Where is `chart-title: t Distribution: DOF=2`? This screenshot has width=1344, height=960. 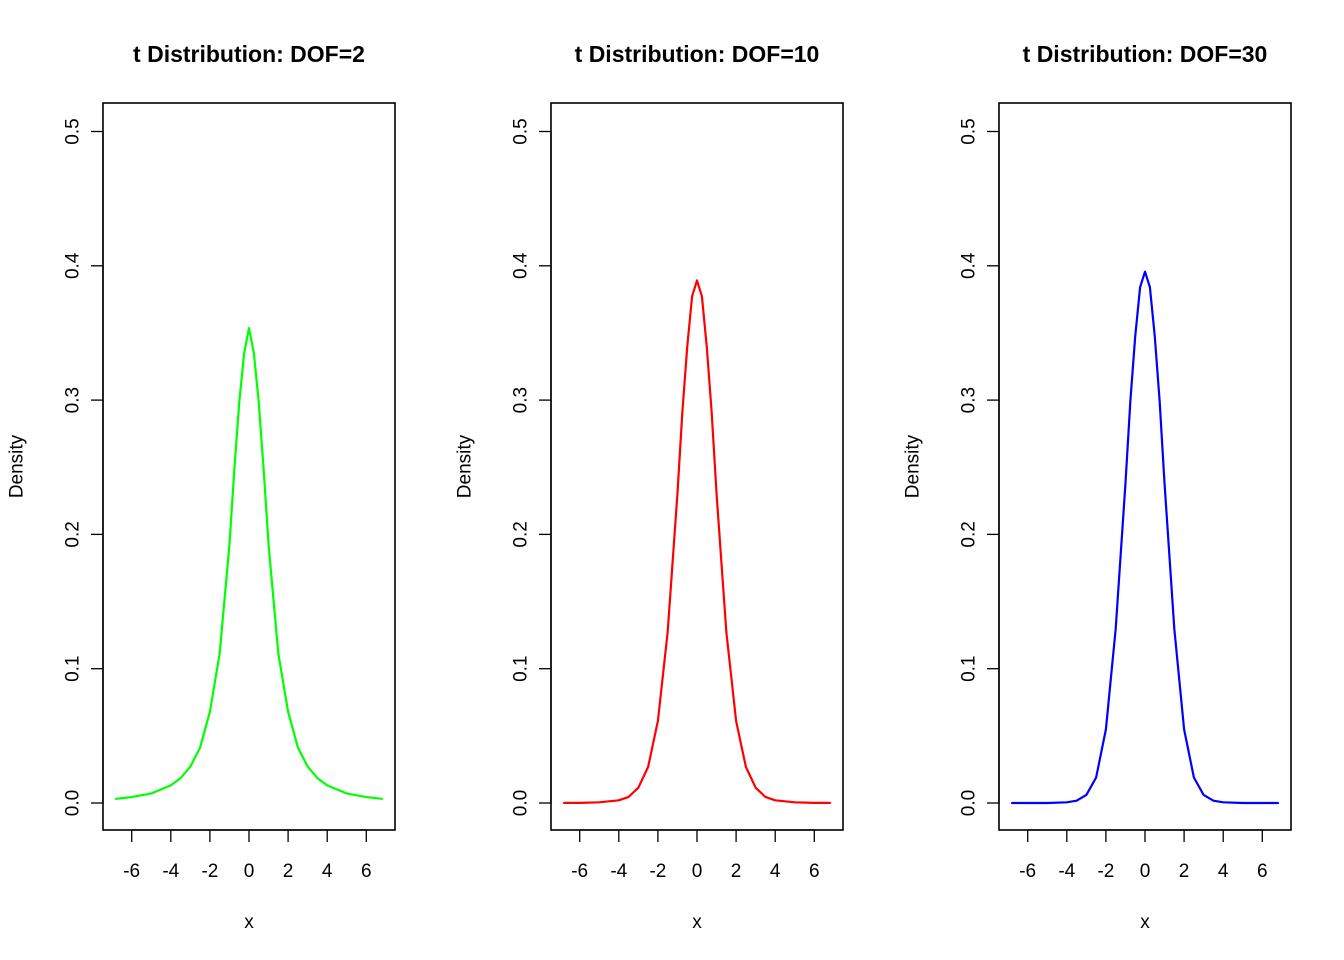
chart-title: t Distribution: DOF=2 is located at coordinates (249, 54).